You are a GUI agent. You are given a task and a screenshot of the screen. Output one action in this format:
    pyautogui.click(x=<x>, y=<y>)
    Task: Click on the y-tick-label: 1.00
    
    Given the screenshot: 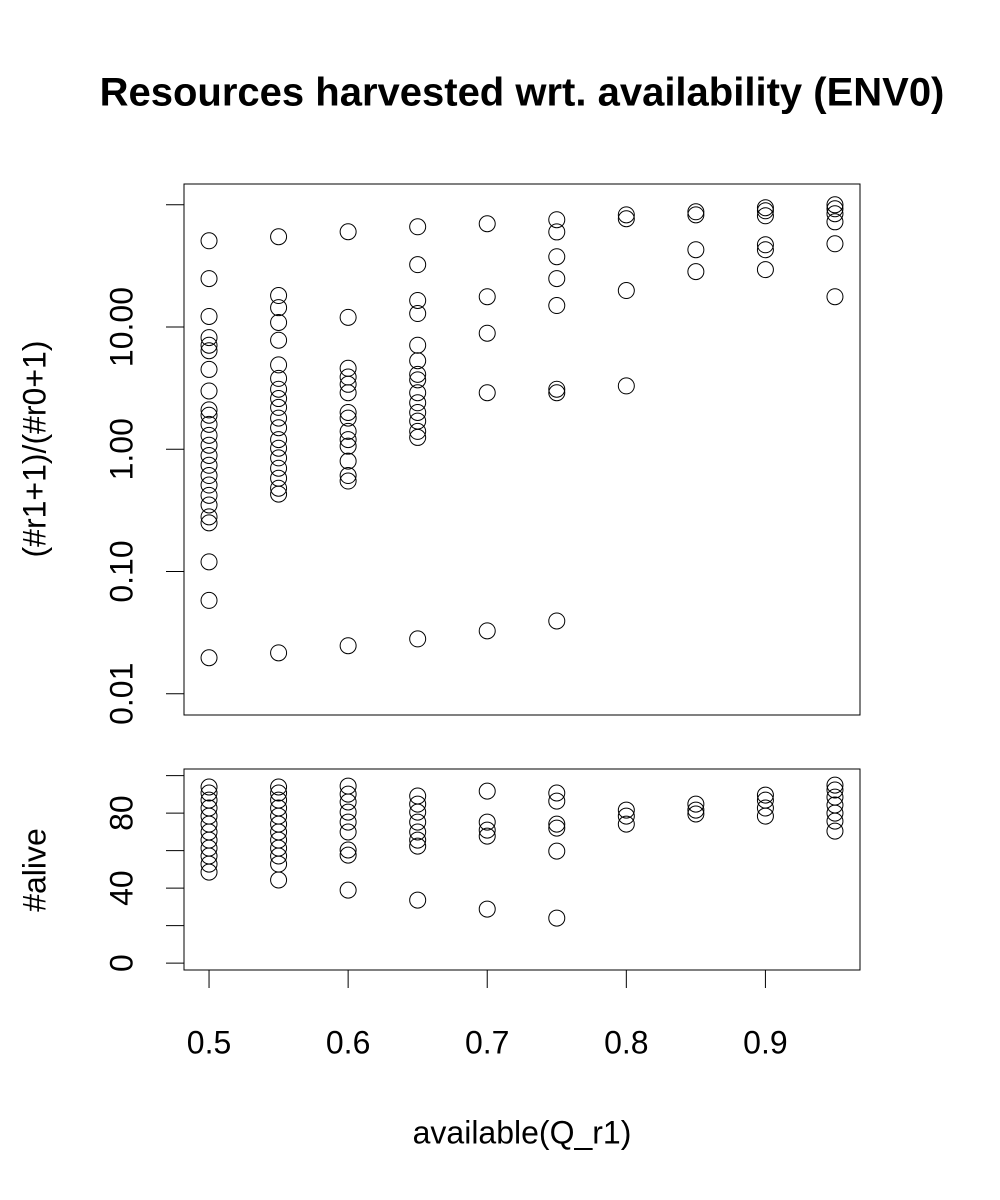 What is the action you would take?
    pyautogui.click(x=121, y=449)
    